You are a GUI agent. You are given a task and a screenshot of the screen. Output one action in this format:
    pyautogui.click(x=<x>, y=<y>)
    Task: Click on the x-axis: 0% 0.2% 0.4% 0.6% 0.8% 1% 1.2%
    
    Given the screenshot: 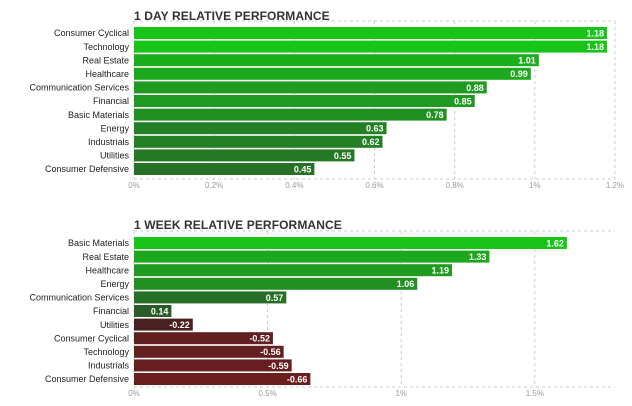 What is the action you would take?
    pyautogui.click(x=376, y=185)
    